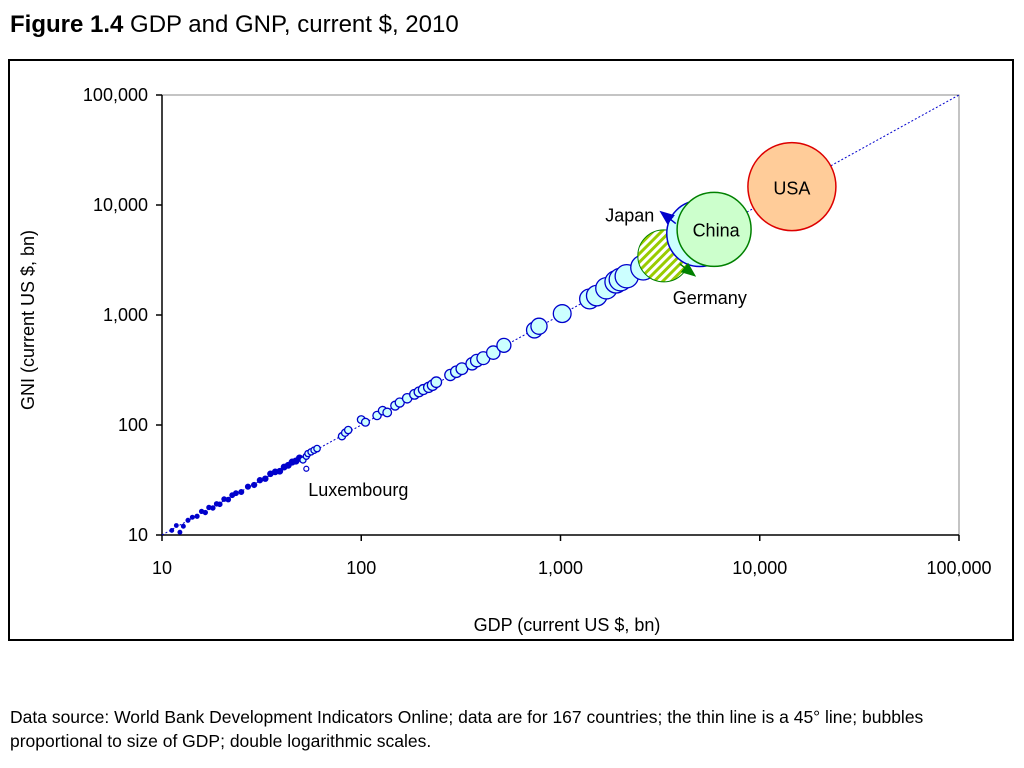  What do you see at coordinates (710, 298) in the screenshot?
I see `label-germany: Germany` at bounding box center [710, 298].